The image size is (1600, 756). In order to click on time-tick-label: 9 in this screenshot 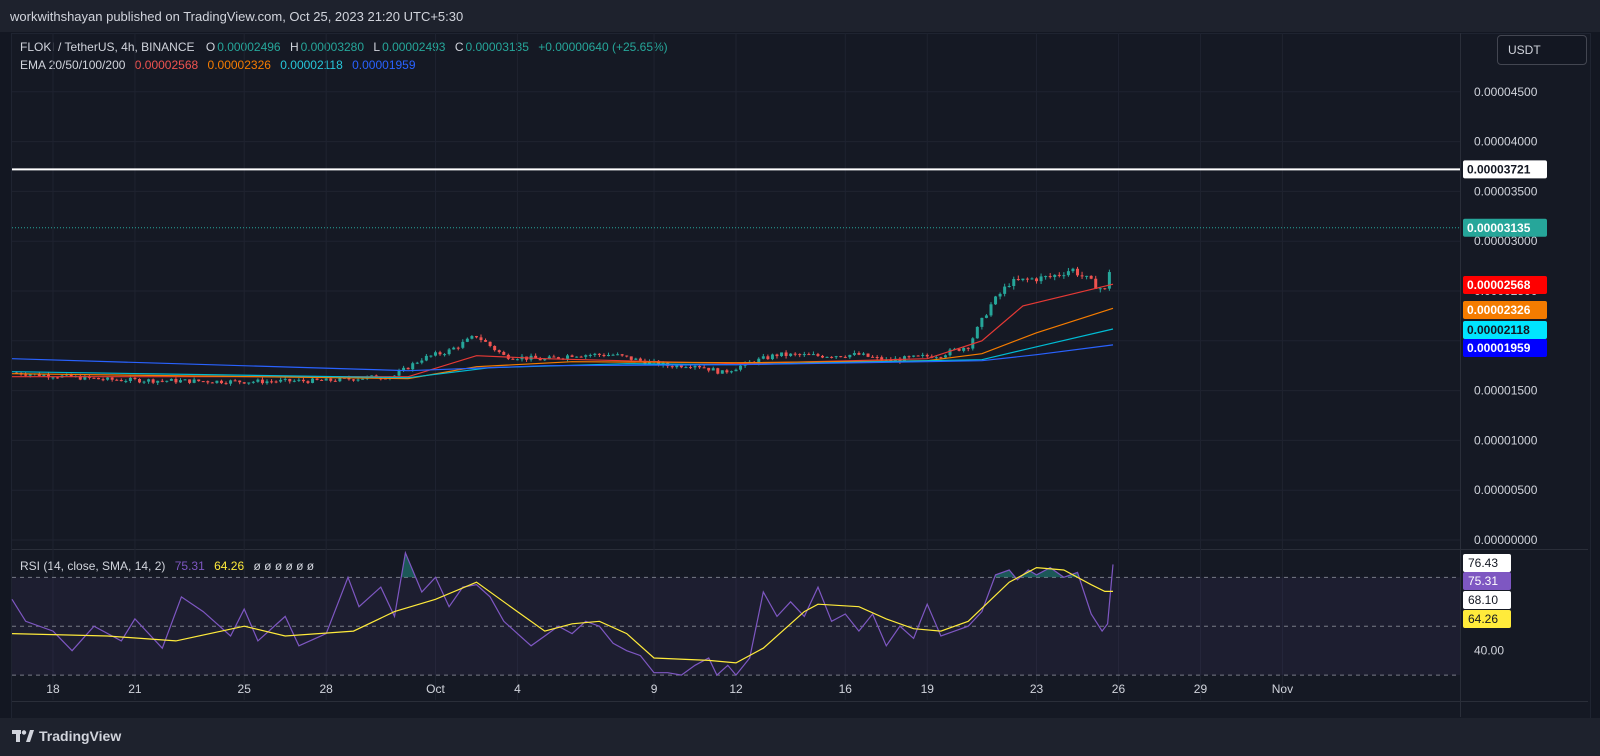, I will do `click(654, 689)`.